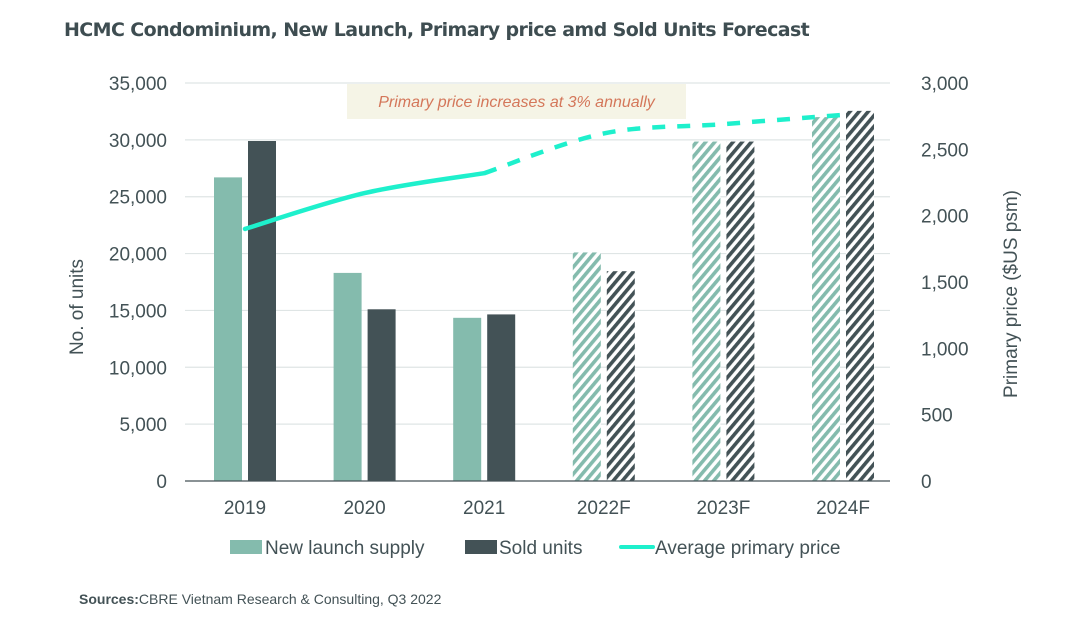 This screenshot has height=632, width=1071. I want to click on x-tick-label: 2023F, so click(723, 508).